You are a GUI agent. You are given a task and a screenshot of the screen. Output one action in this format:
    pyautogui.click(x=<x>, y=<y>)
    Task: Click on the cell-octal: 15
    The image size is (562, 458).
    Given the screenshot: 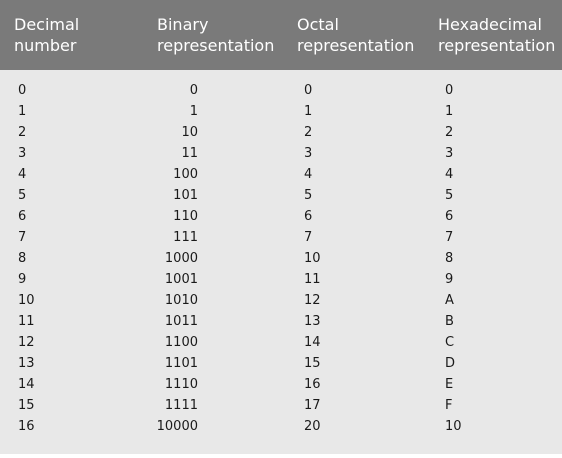 What is the action you would take?
    pyautogui.click(x=312, y=363)
    